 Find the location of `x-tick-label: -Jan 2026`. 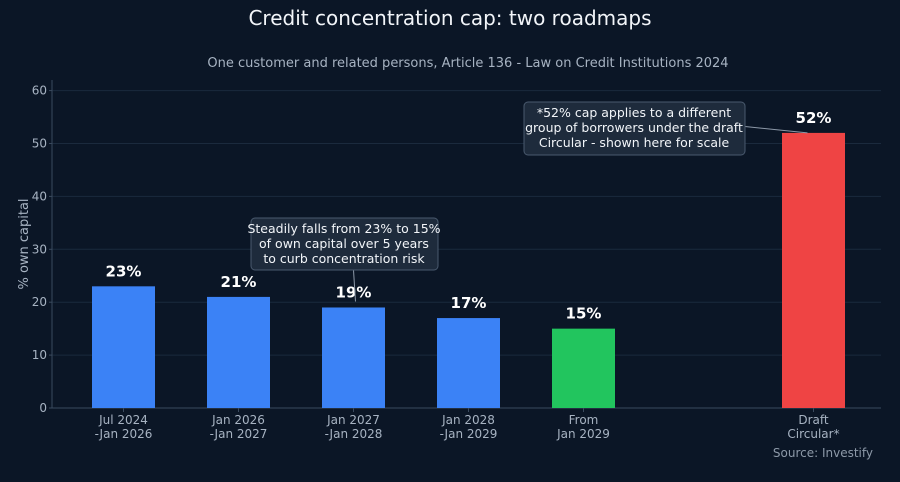

x-tick-label: -Jan 2026 is located at coordinates (124, 434).